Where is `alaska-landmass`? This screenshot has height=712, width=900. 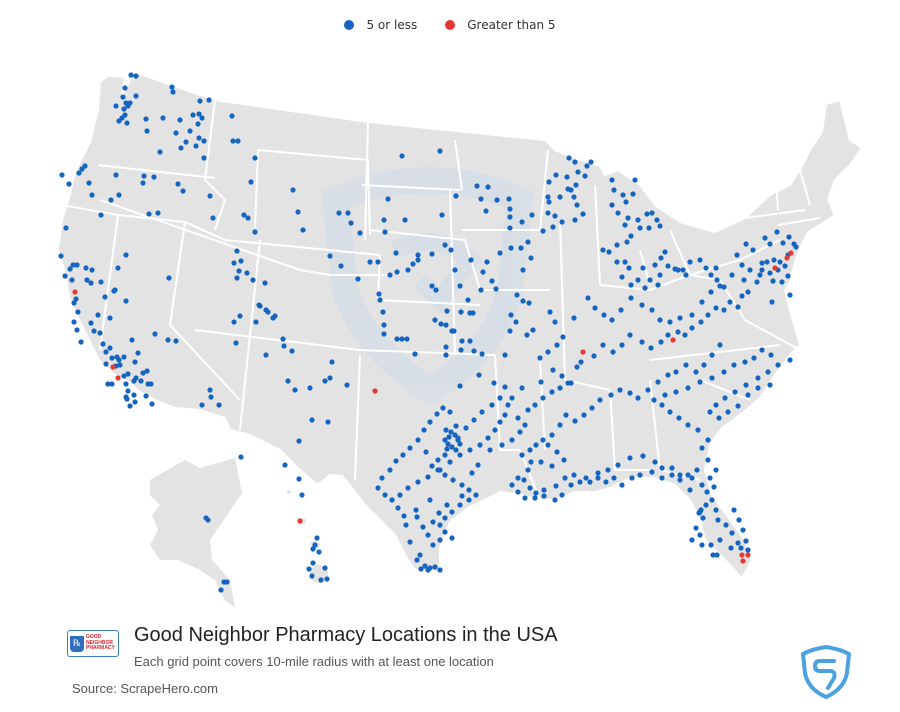
alaska-landmass is located at coordinates (196, 533).